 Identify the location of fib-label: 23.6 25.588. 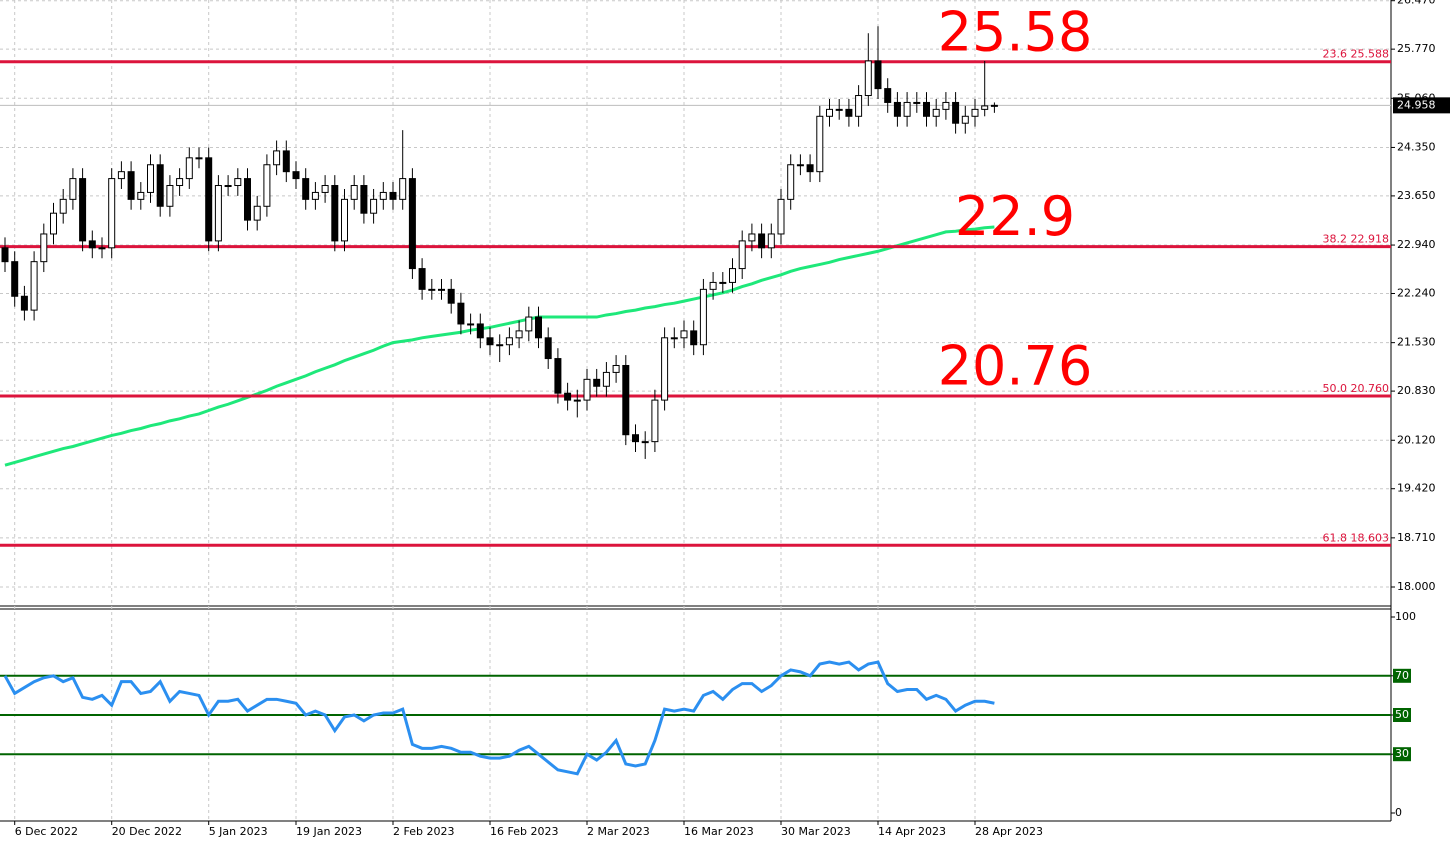
(1356, 54).